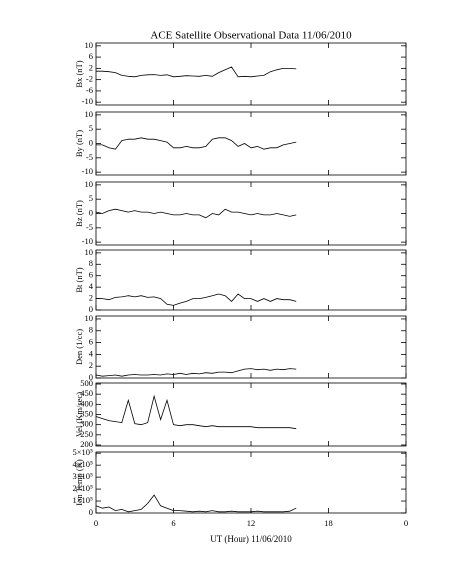  I want to click on y-tick-label: 3×10⁵, so click(82, 476).